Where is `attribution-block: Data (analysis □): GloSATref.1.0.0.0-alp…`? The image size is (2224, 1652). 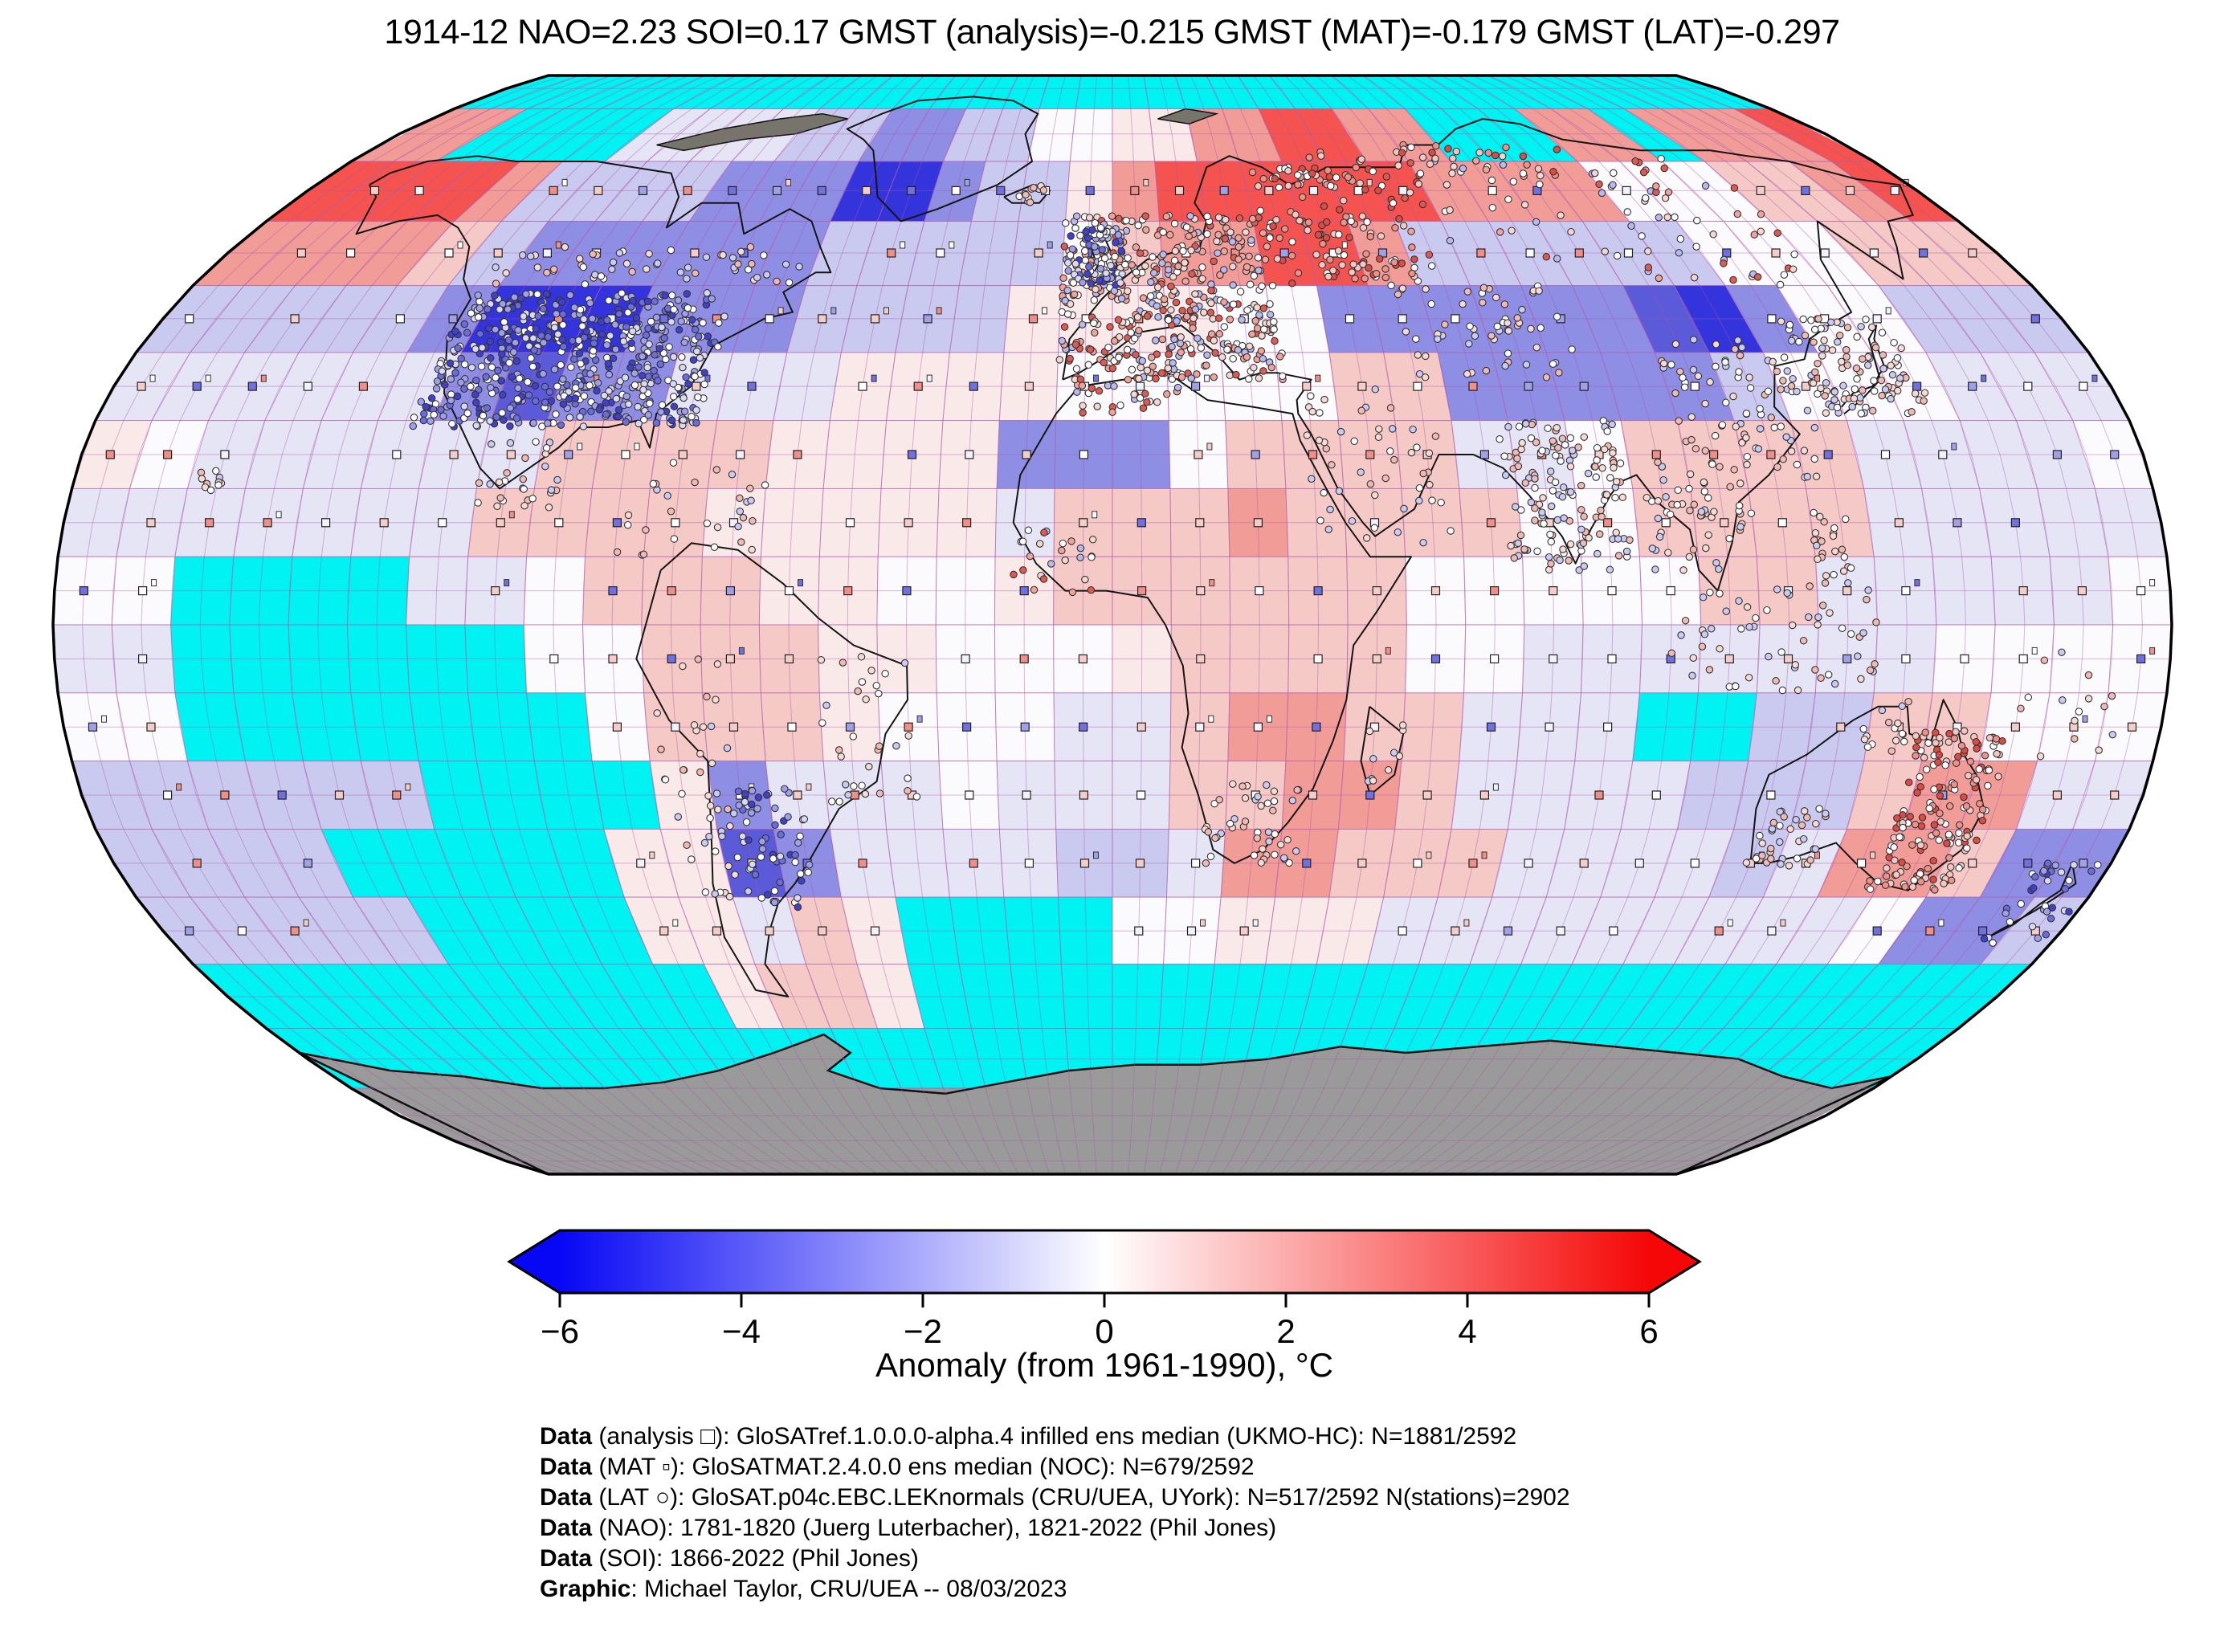
attribution-block: Data (analysis □): GloSATref.1.0.0.0-alp… is located at coordinates (1055, 1513).